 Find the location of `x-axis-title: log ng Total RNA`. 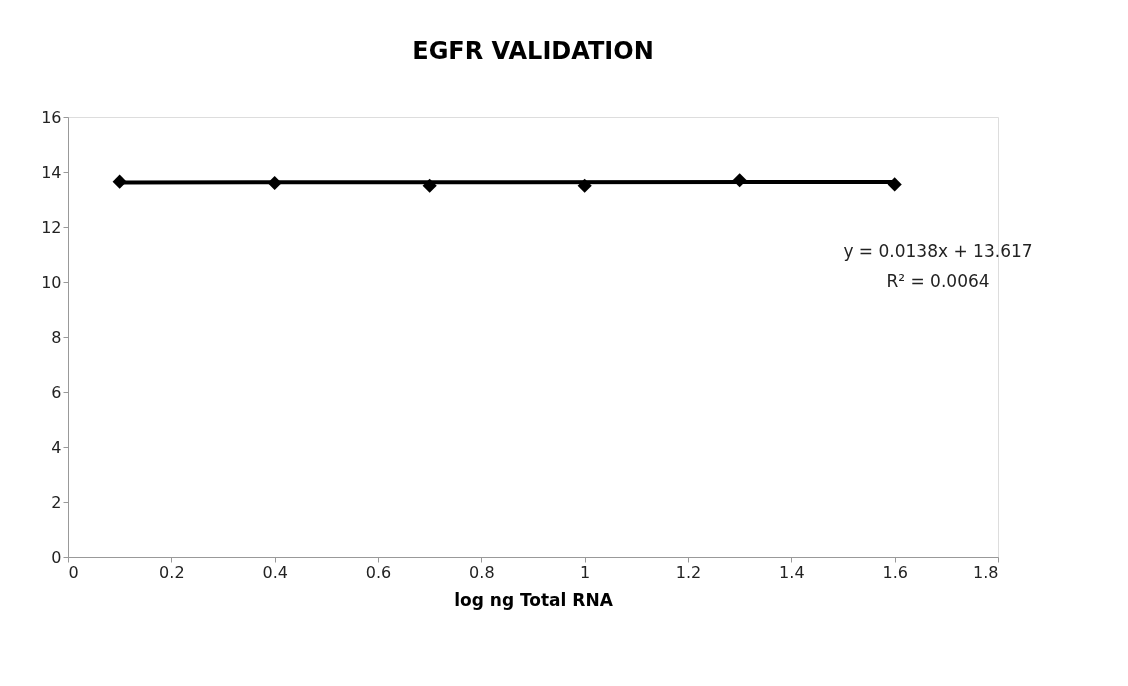

x-axis-title: log ng Total RNA is located at coordinates (534, 599).